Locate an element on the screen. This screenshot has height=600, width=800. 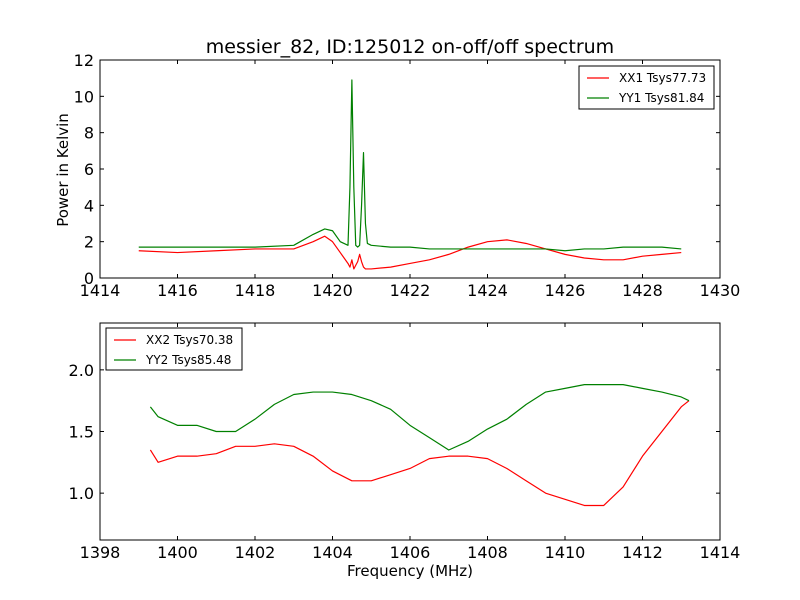
y-tick-label: 8 is located at coordinates (89, 133).